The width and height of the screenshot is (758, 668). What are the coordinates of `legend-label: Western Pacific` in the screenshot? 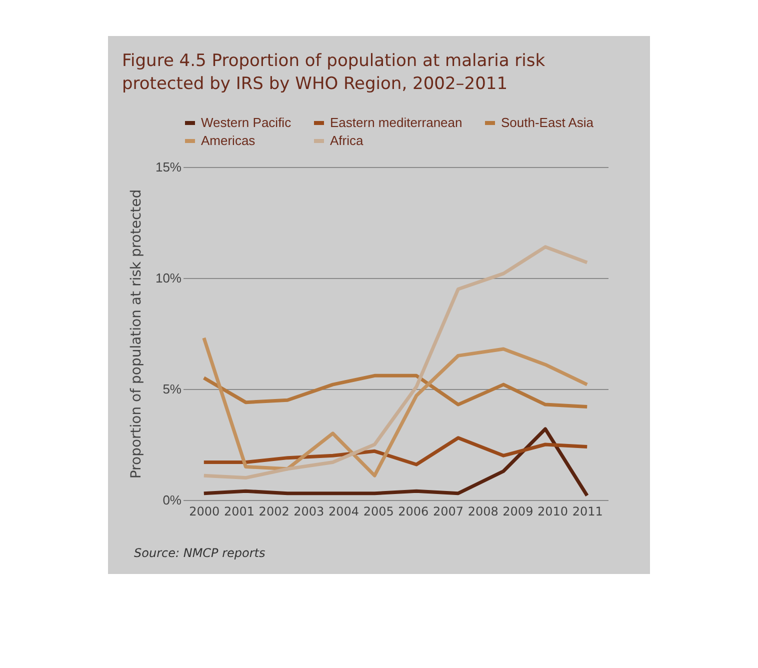 It's located at (246, 122).